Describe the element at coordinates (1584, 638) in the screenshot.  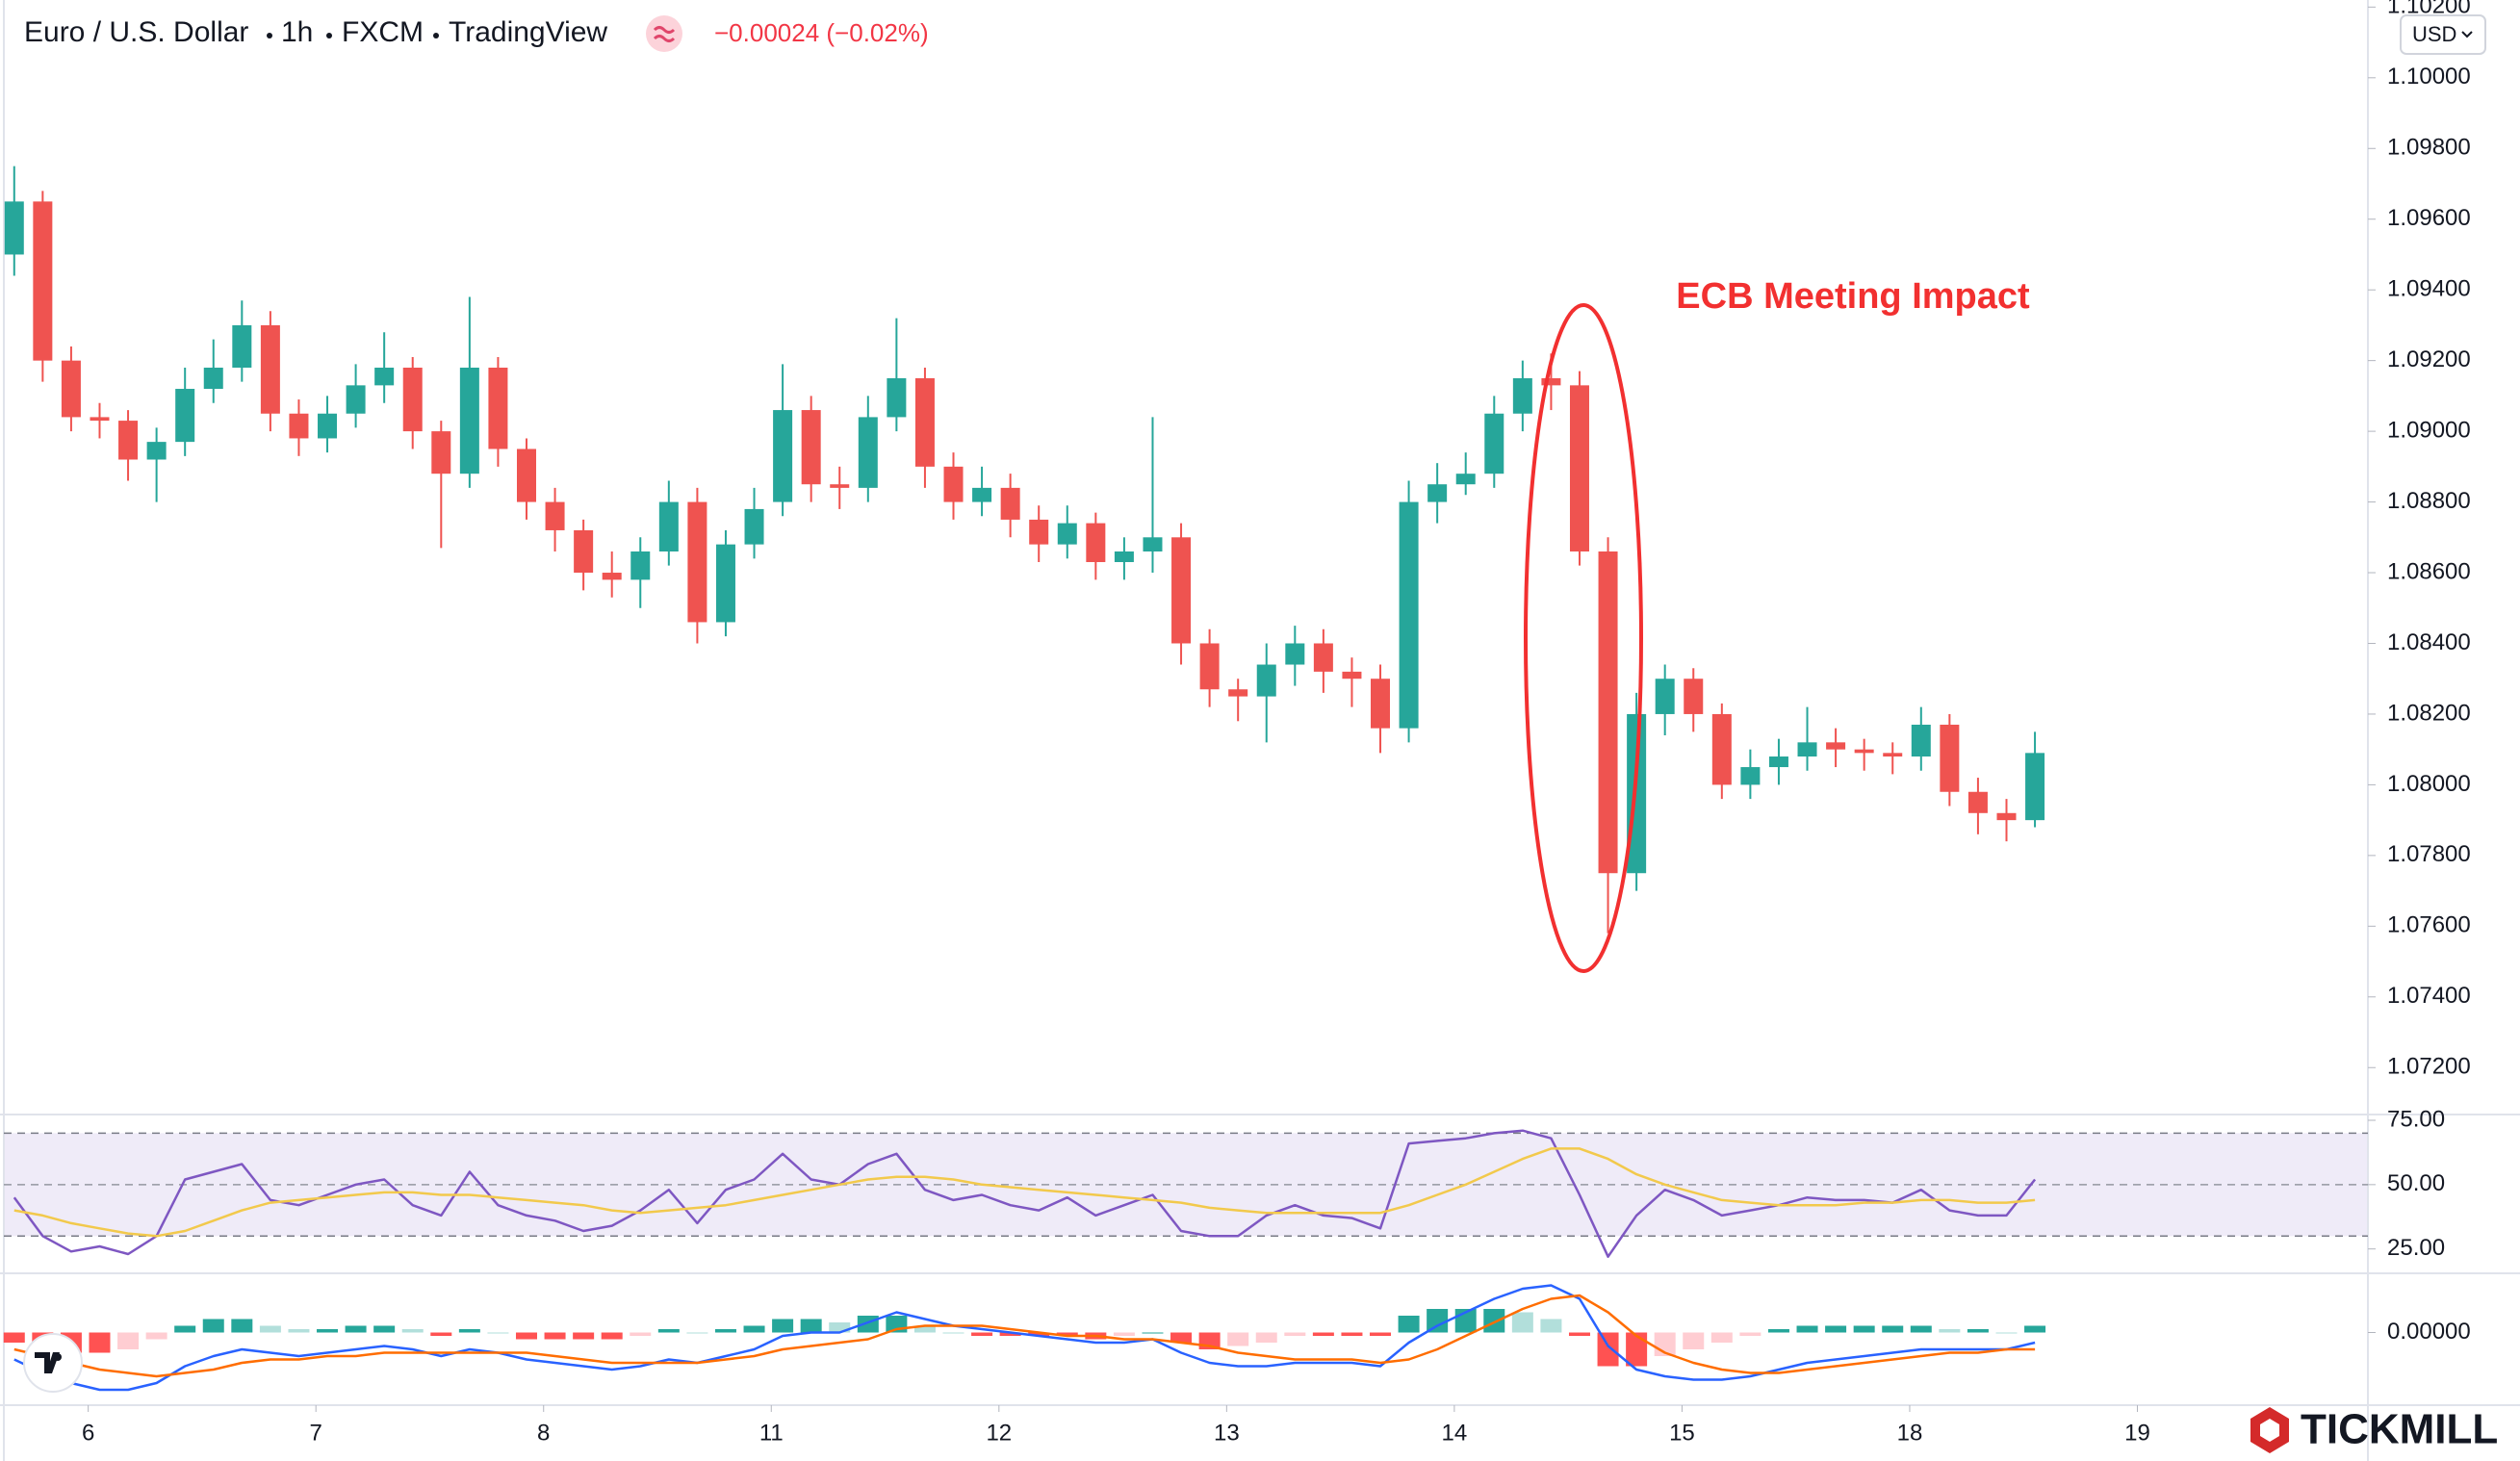
I see `annotation-ellipse` at that location.